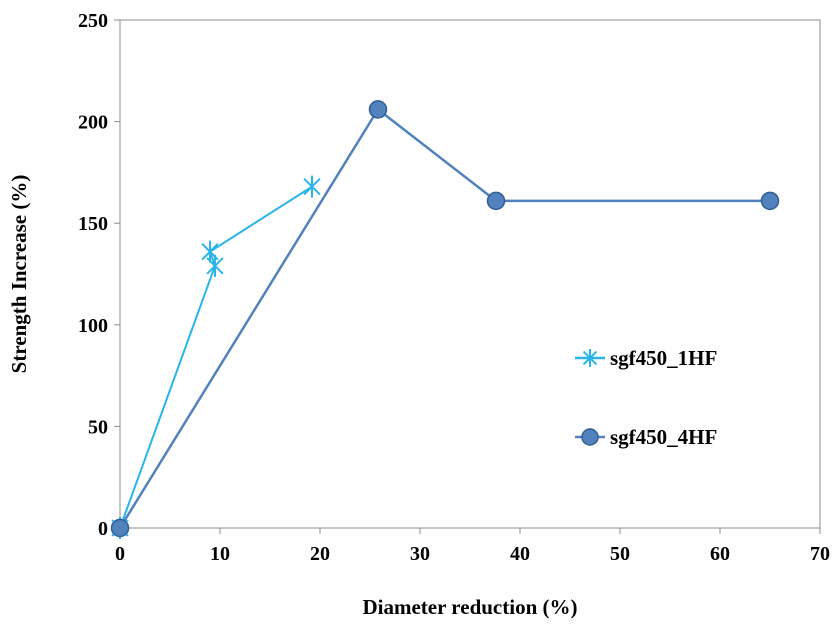 The height and width of the screenshot is (633, 835). I want to click on y-ticks: 0 50 100 150 200 250, so click(99, 275).